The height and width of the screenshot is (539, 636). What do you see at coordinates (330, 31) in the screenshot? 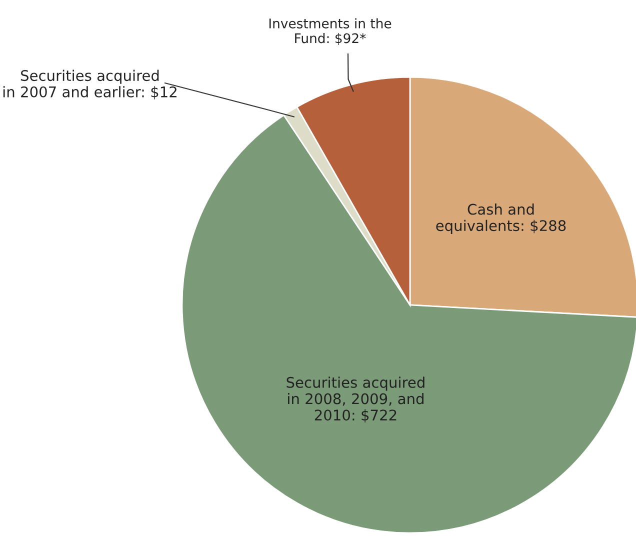
I see `slice-label: Investments in the Fund: $92*` at bounding box center [330, 31].